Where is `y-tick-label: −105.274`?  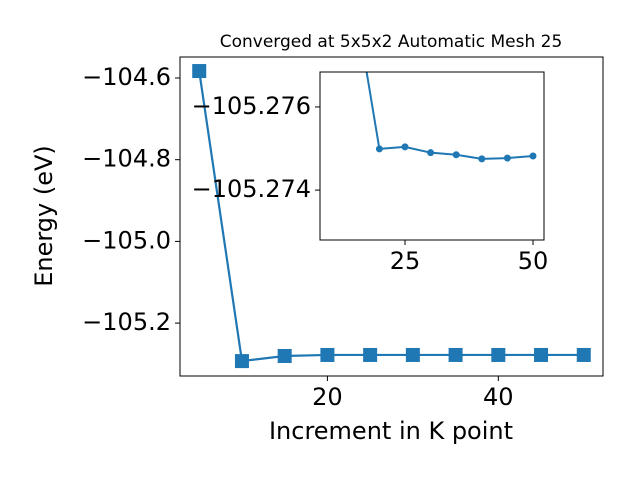
y-tick-label: −105.274 is located at coordinates (251, 189).